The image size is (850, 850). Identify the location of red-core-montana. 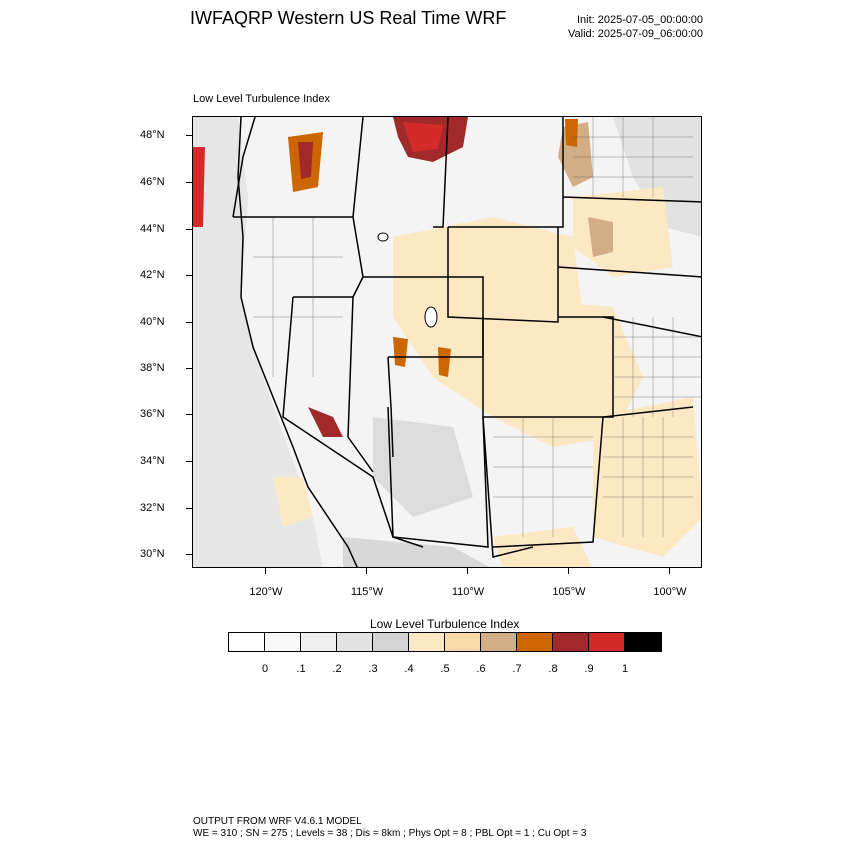
(423, 137).